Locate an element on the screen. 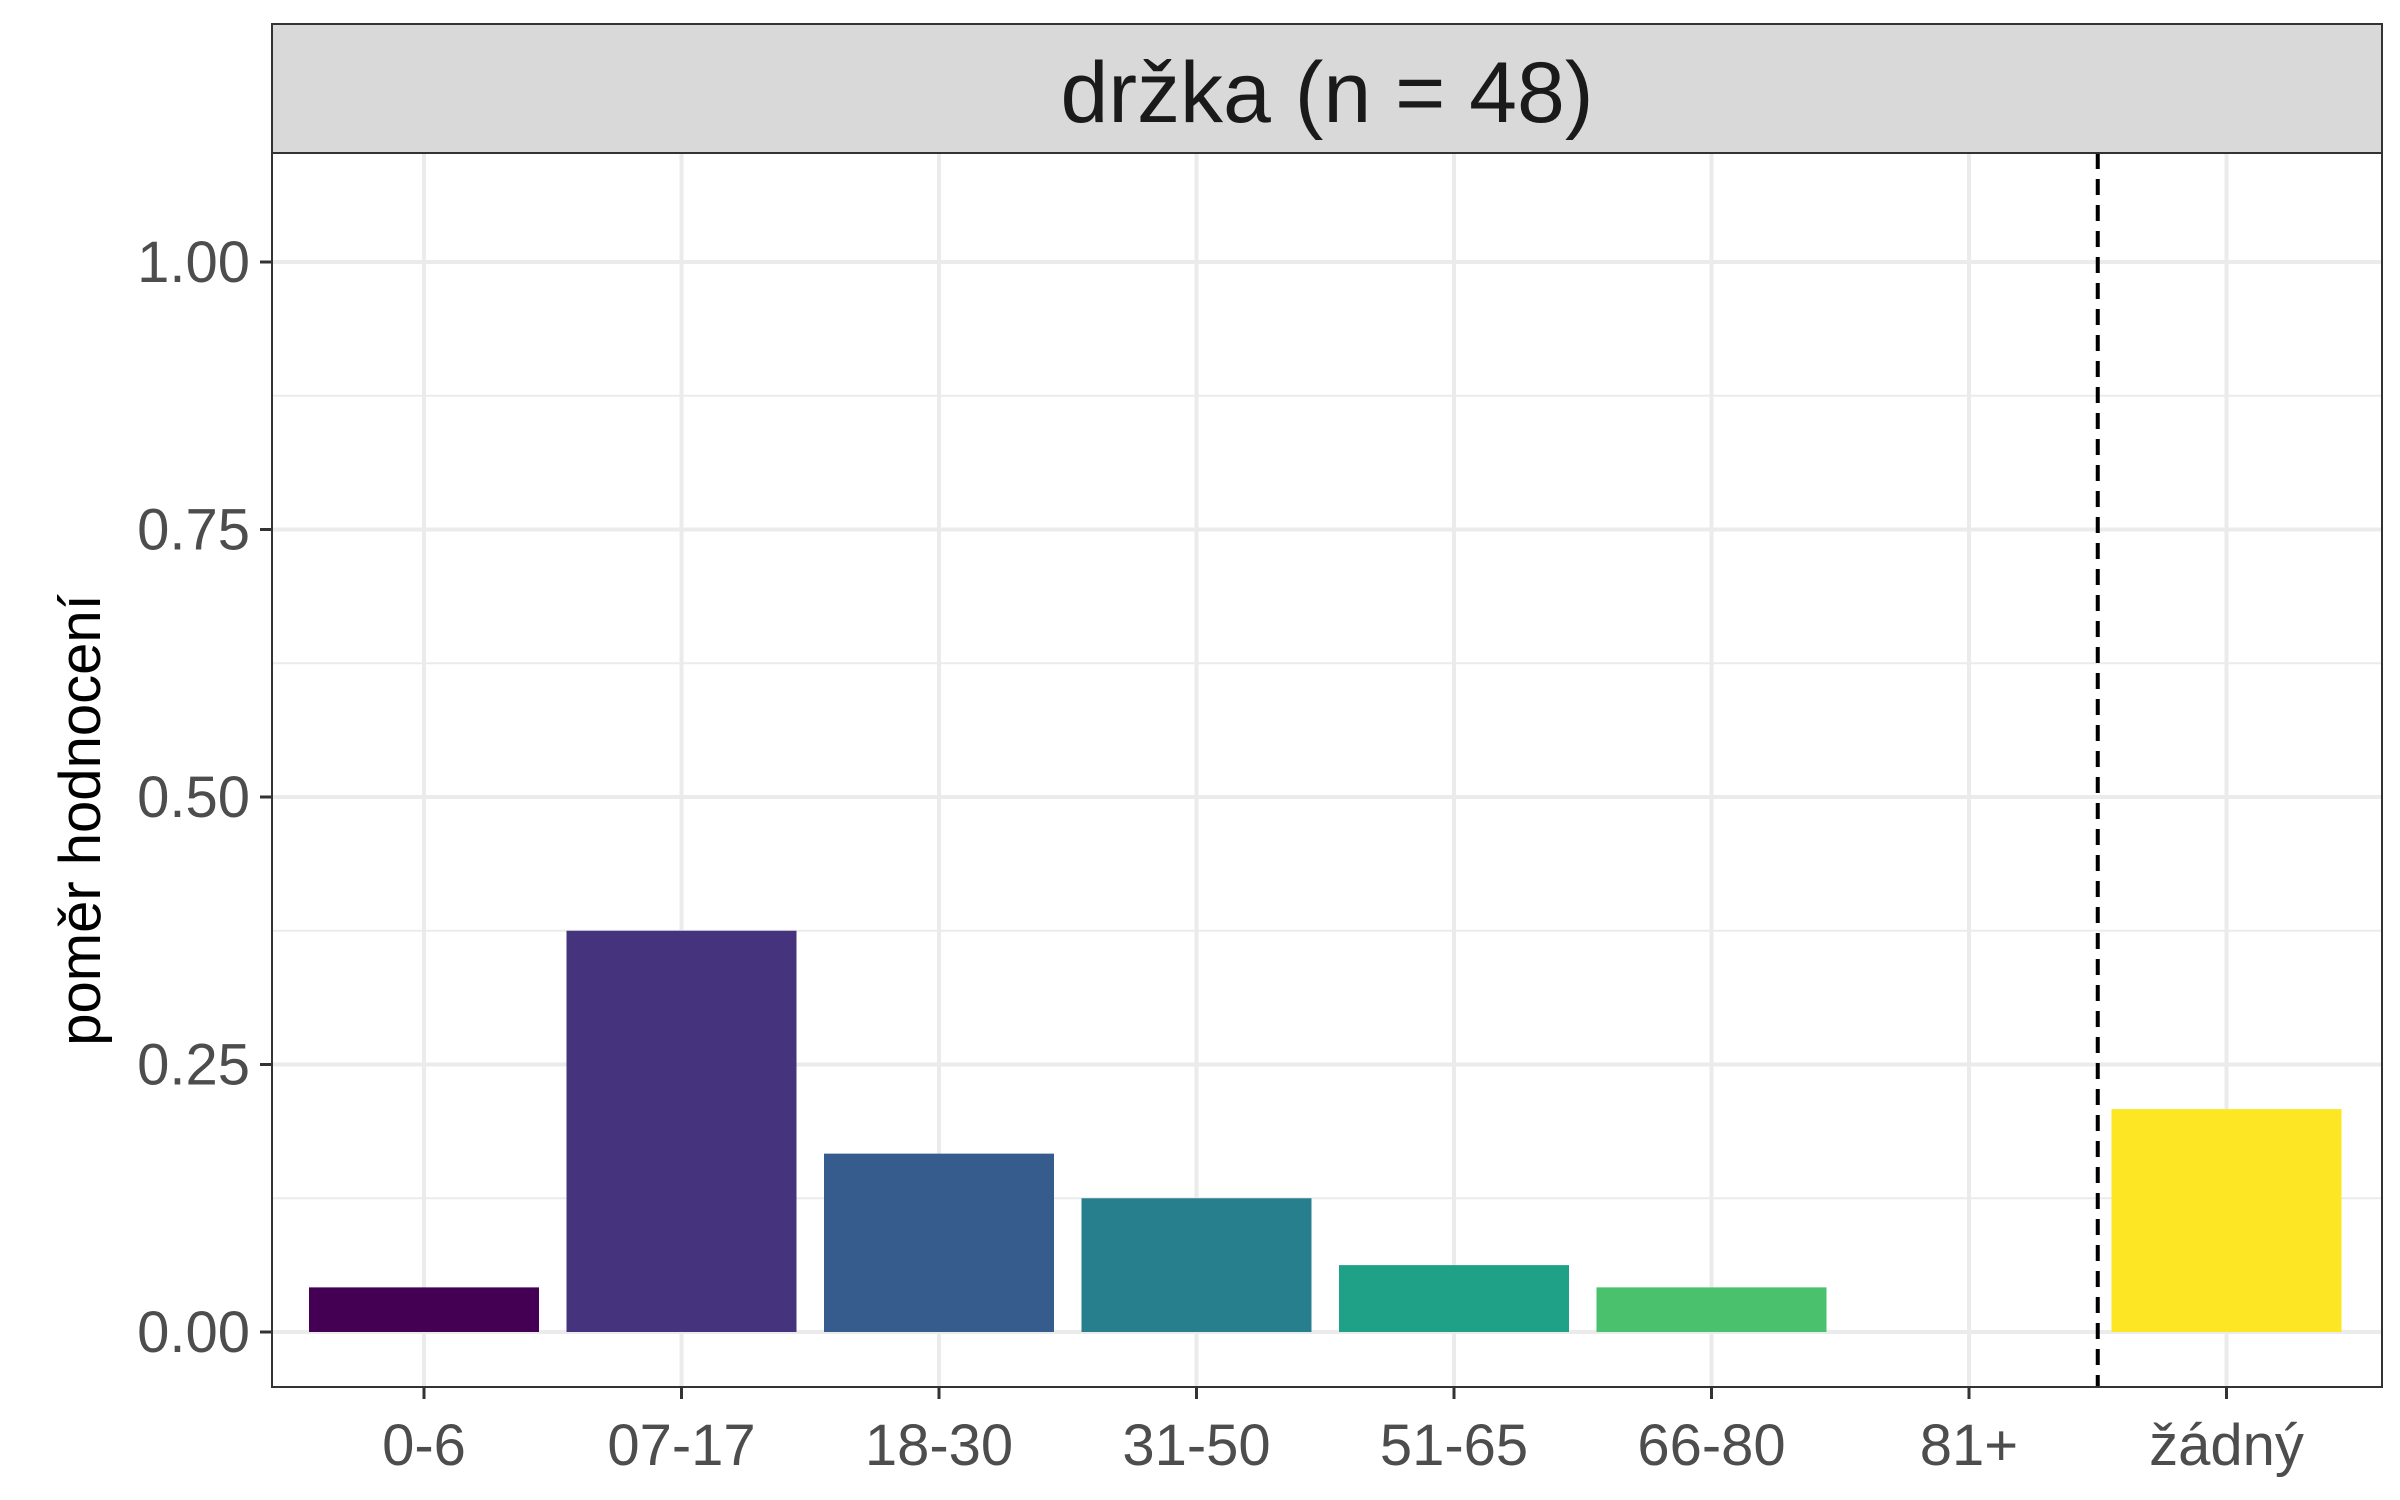 The height and width of the screenshot is (1500, 2400). x-tick-label: 07-17 is located at coordinates (681, 1445).